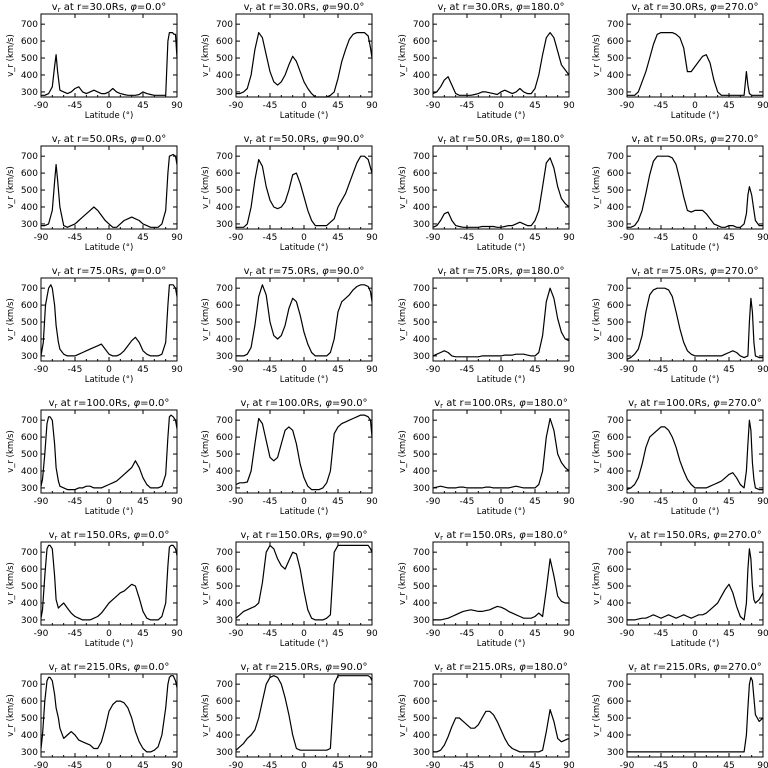  I want to click on y-tick-label: 600, so click(224, 438).